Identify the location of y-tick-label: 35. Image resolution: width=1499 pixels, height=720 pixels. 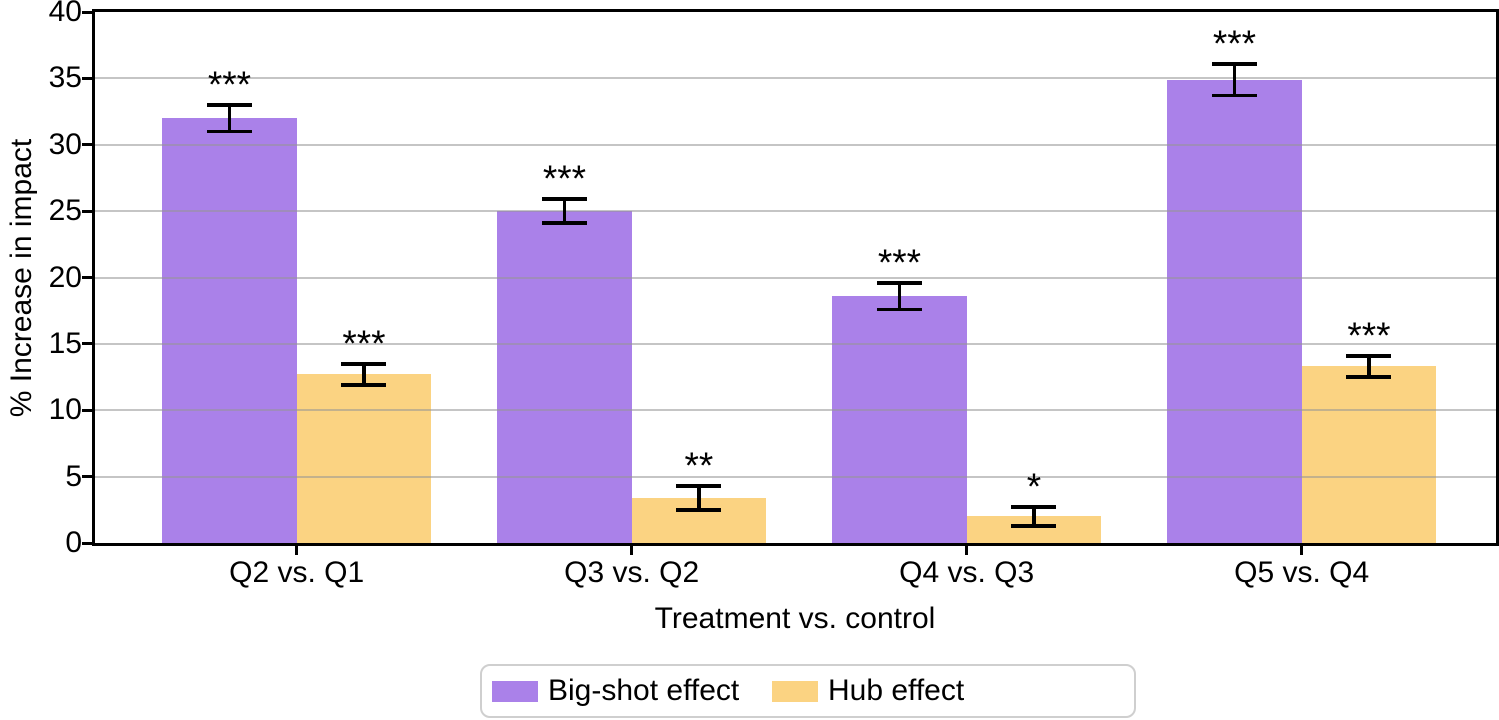
(65, 78).